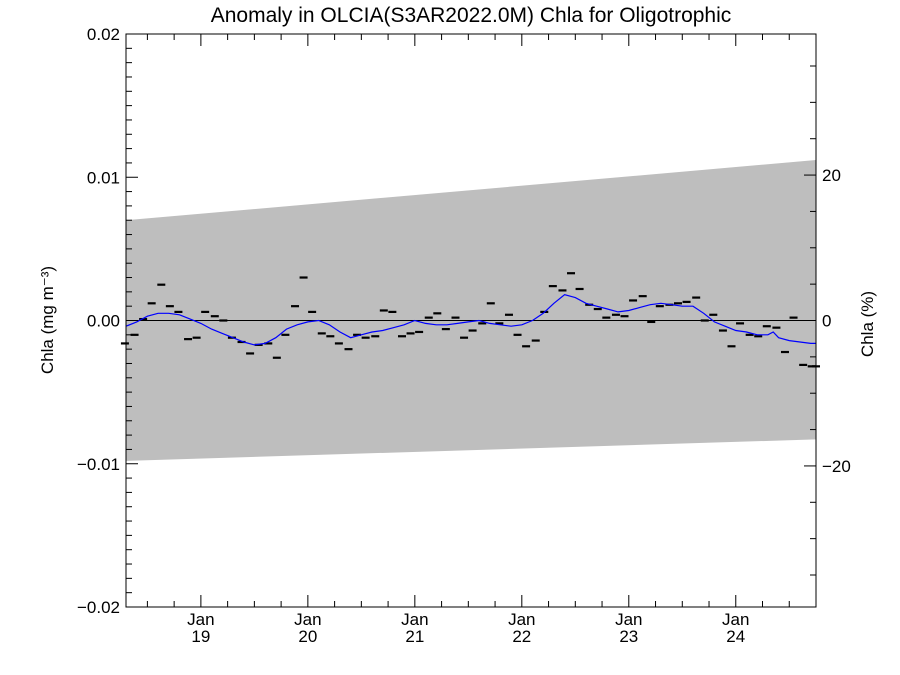 The image size is (900, 675). What do you see at coordinates (103, 177) in the screenshot?
I see `y-tick-label: 0.01` at bounding box center [103, 177].